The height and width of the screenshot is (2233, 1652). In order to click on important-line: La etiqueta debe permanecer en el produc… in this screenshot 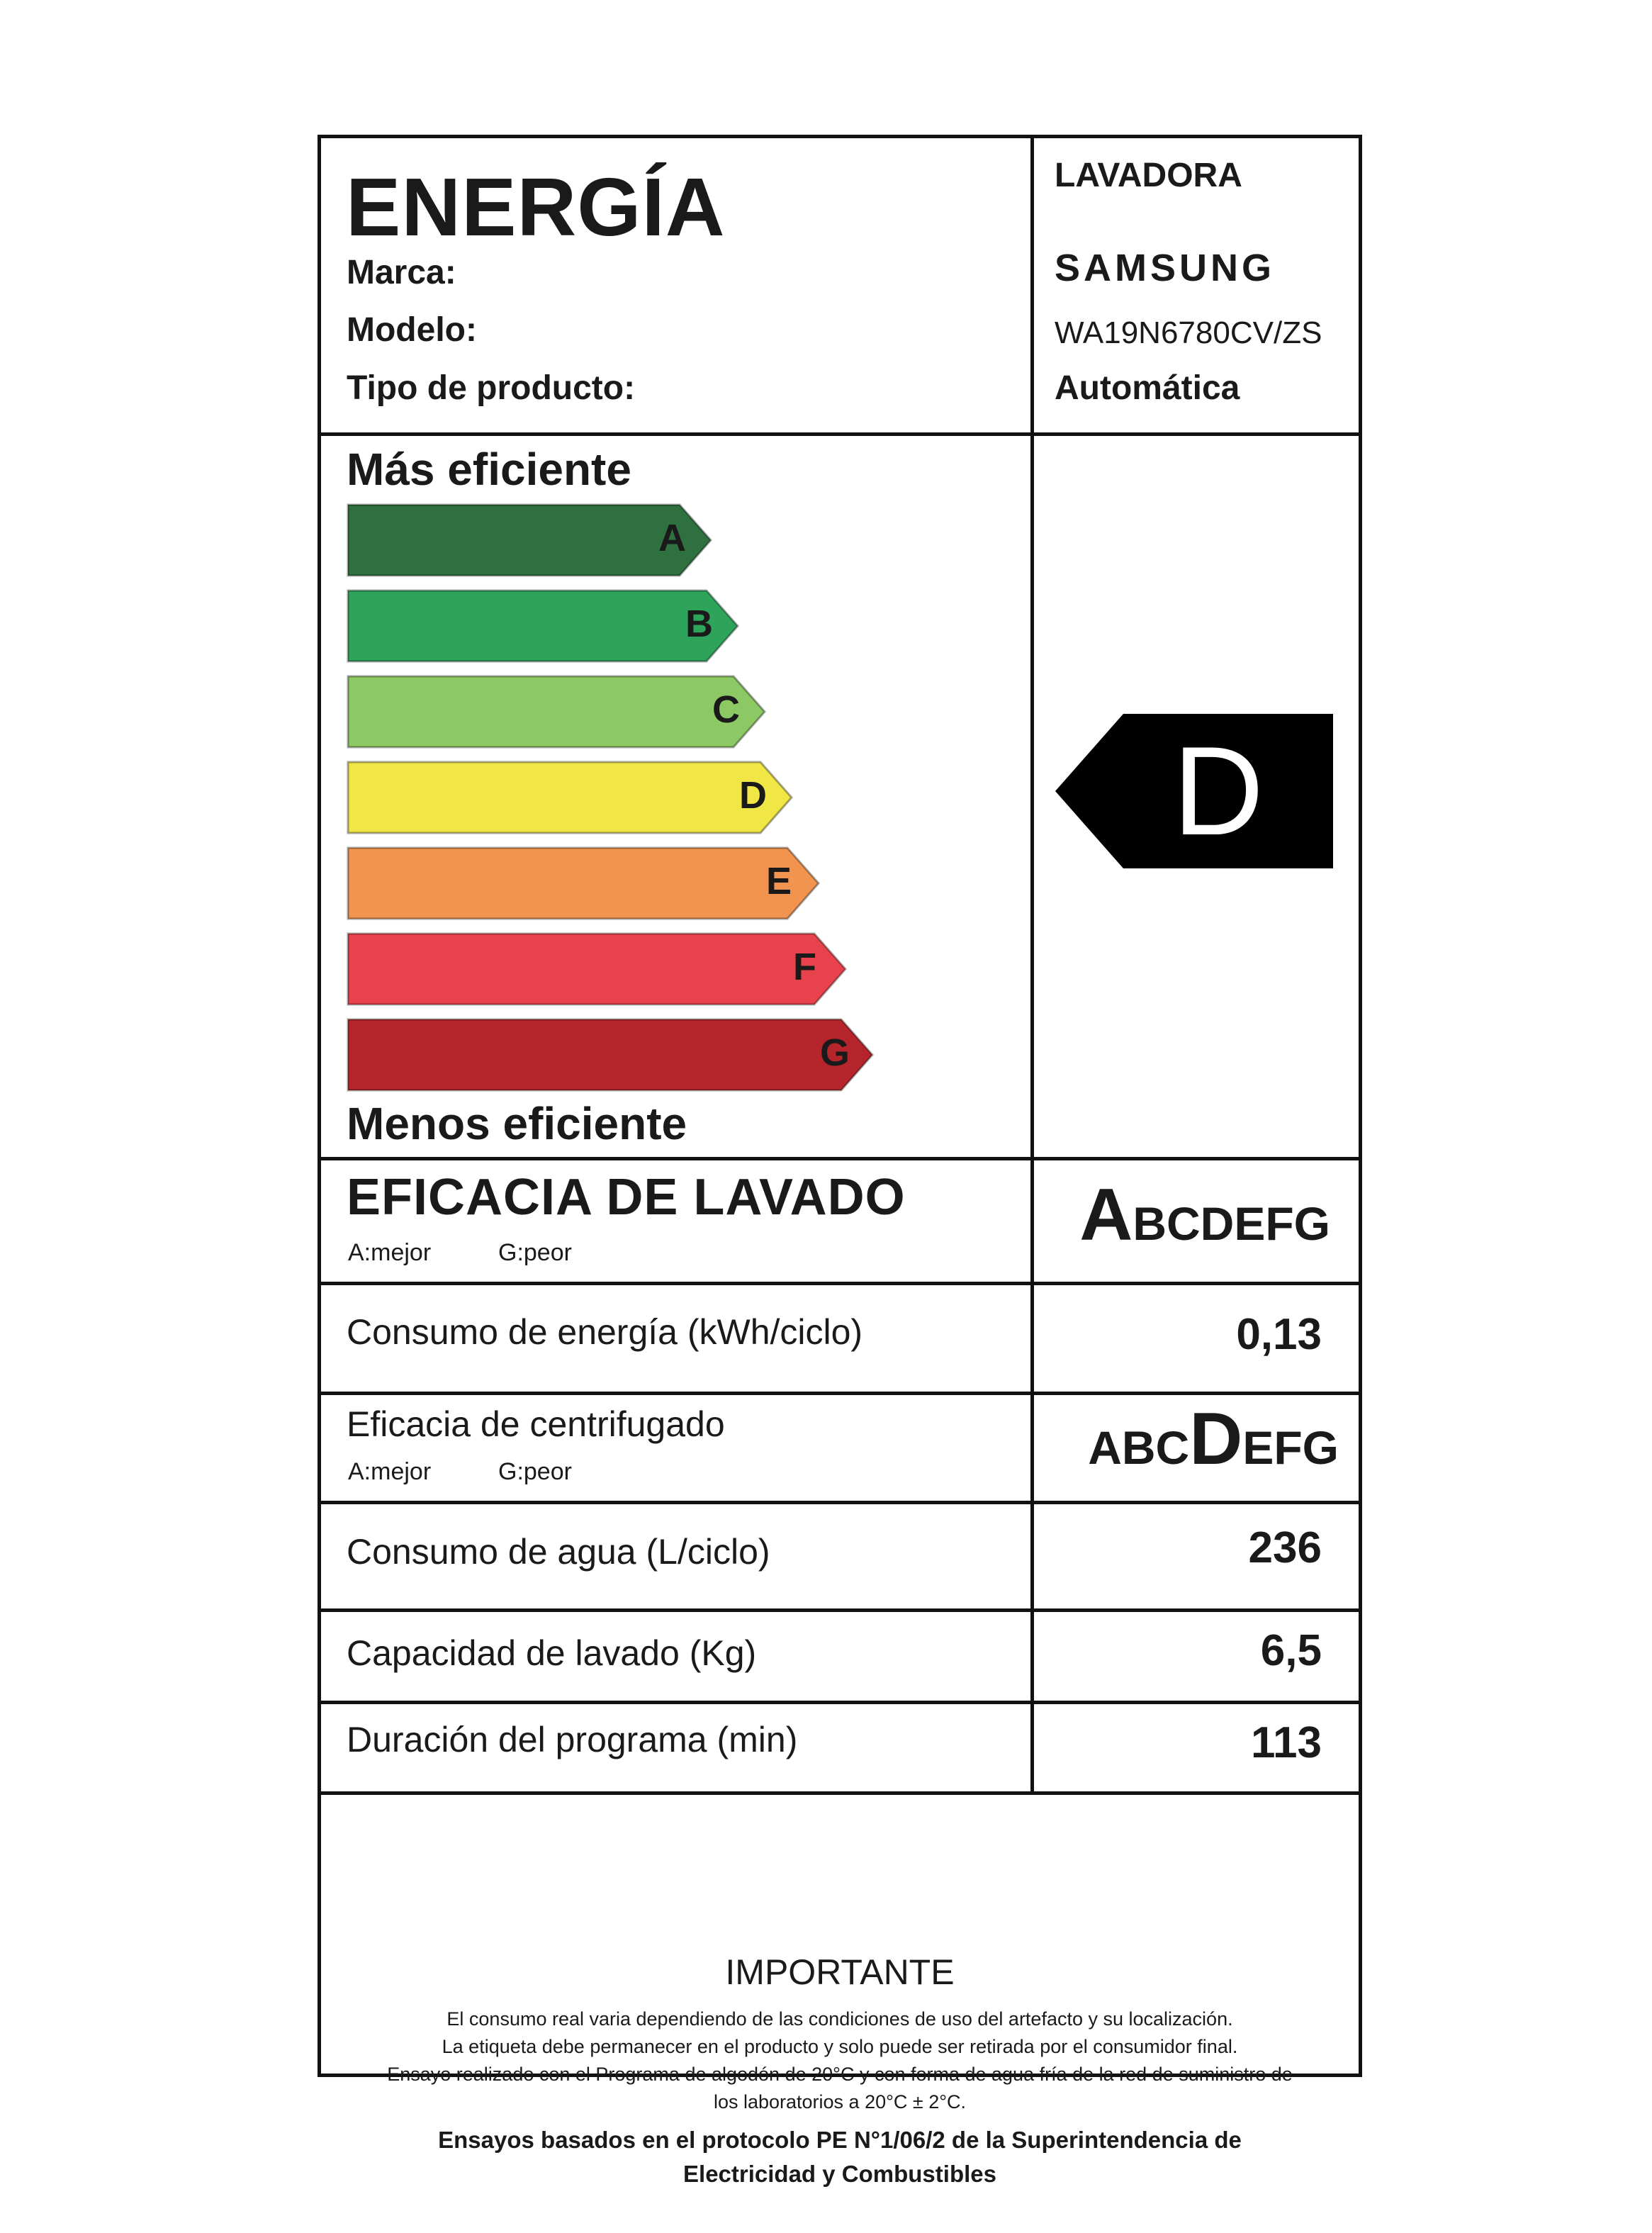, I will do `click(840, 2046)`.